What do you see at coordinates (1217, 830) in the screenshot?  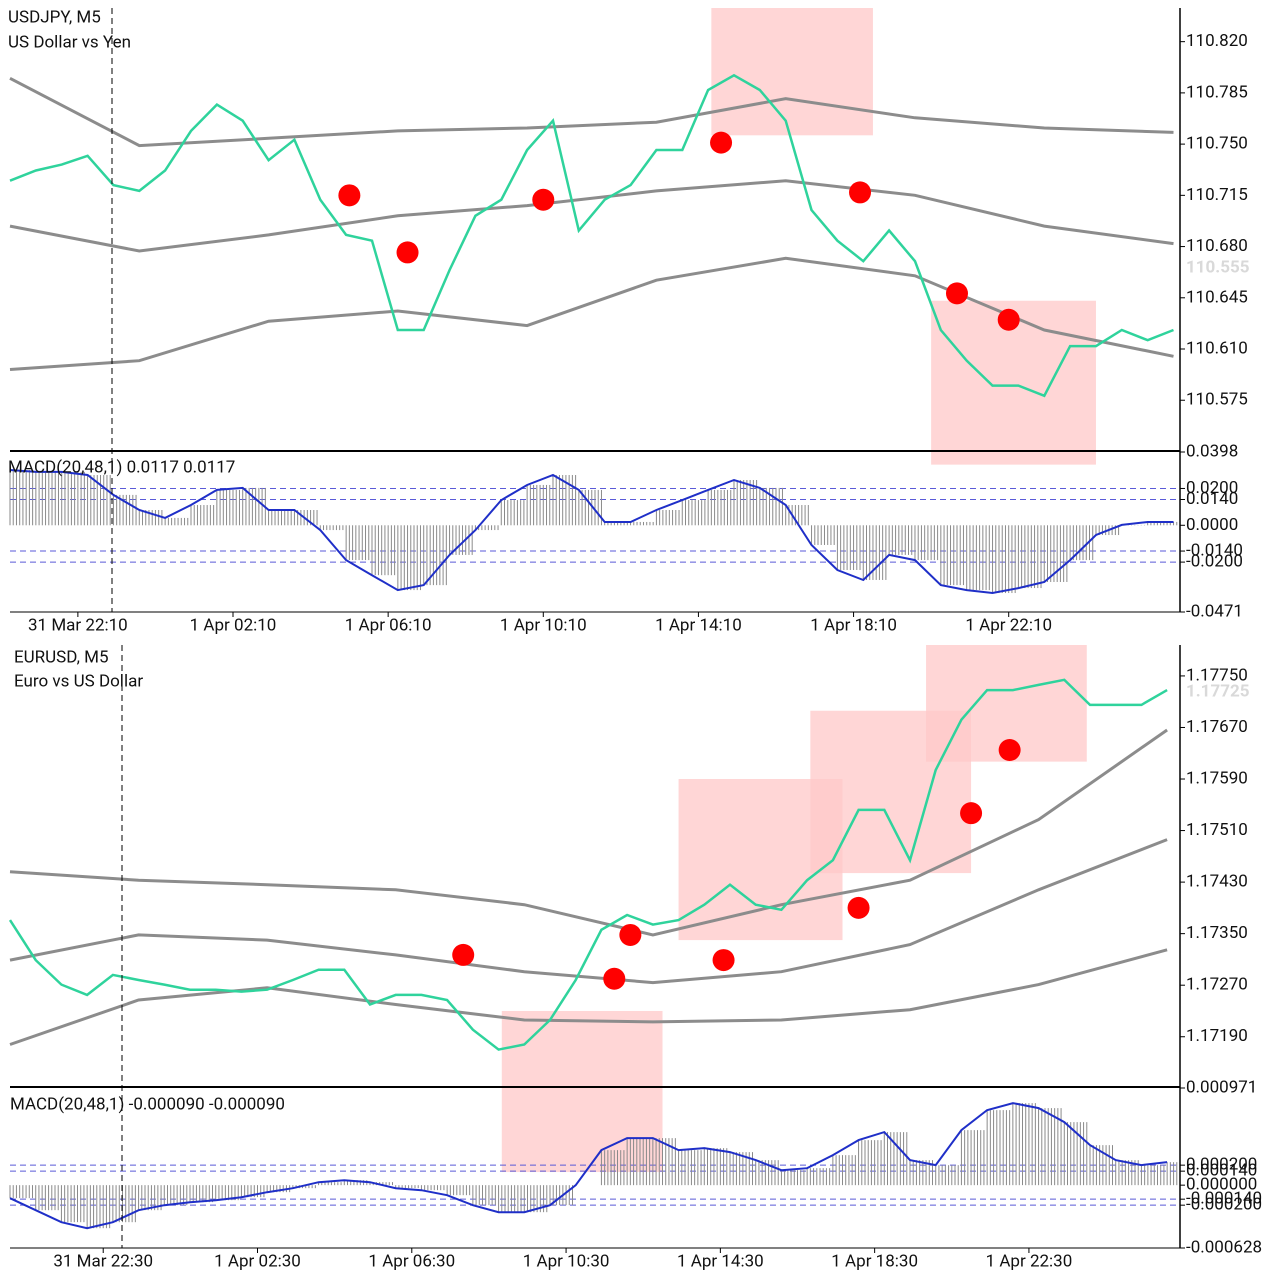 I see `y-tick-label: 1.17510` at bounding box center [1217, 830].